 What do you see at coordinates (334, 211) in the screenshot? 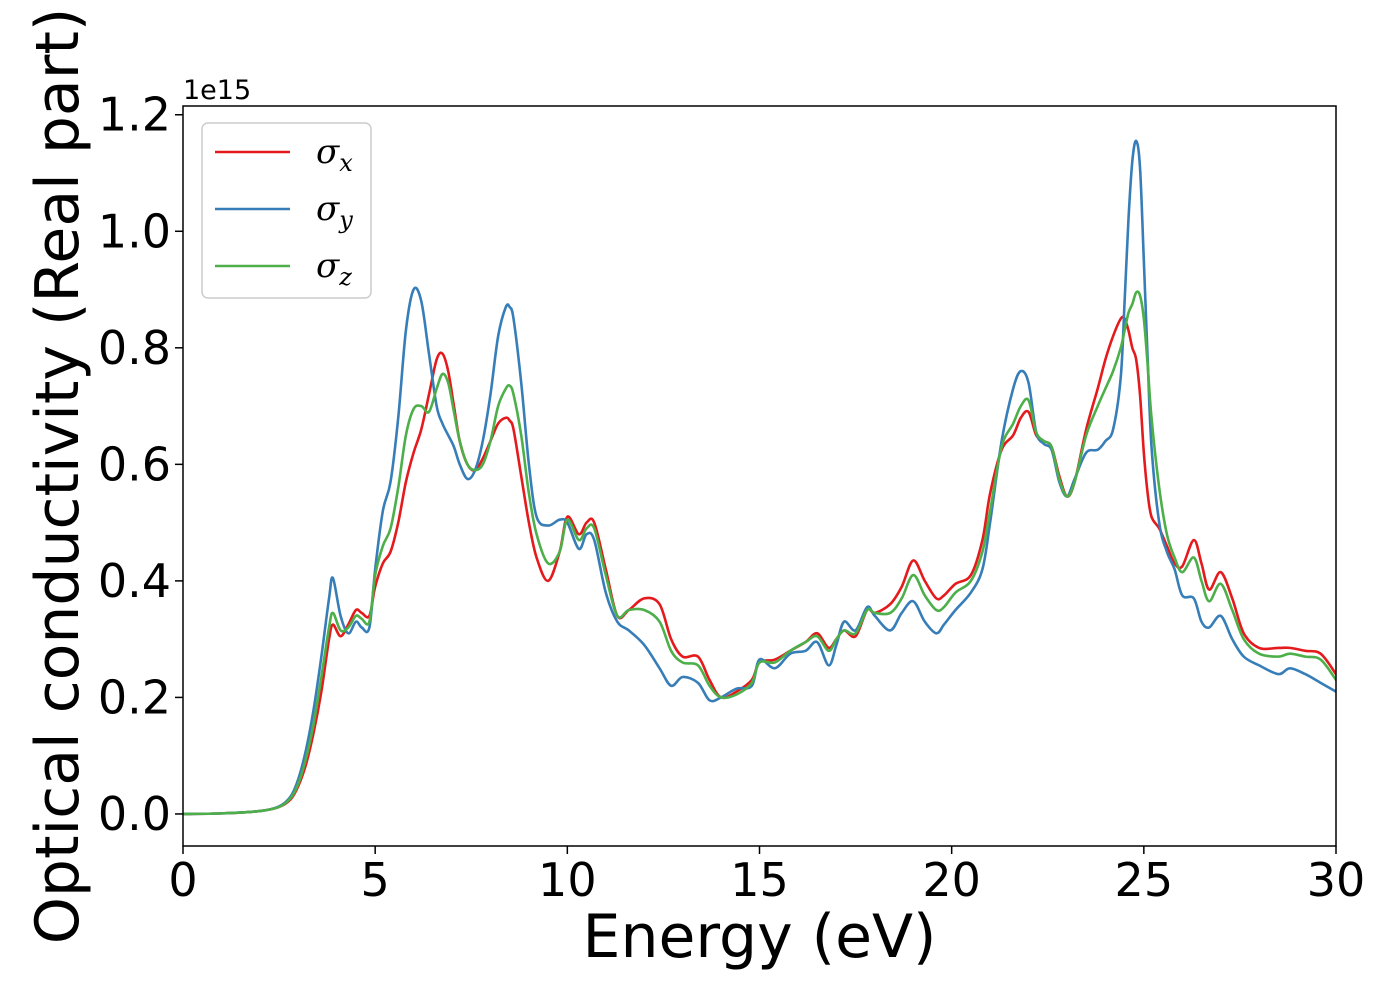
I see `legend-label-y: σy` at bounding box center [334, 211].